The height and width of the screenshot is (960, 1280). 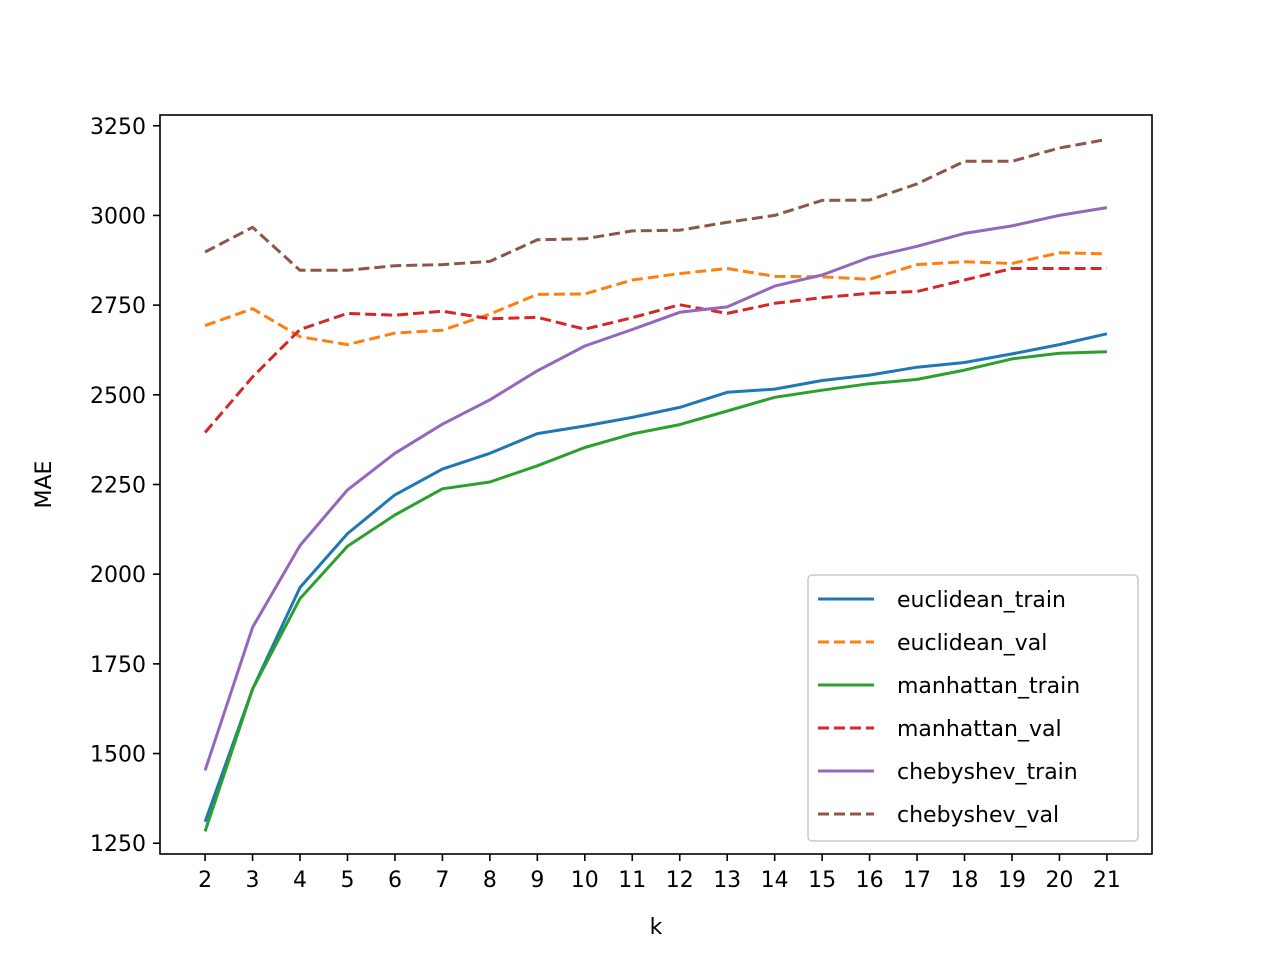 What do you see at coordinates (118, 844) in the screenshot?
I see `y-tick-label: 1250` at bounding box center [118, 844].